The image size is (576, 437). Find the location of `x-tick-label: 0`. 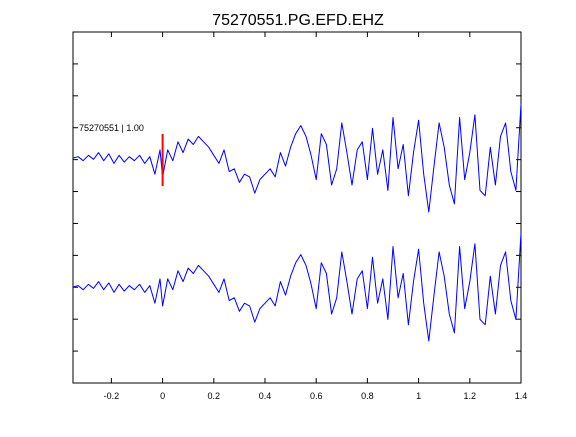

x-tick-label: 0 is located at coordinates (162, 396).